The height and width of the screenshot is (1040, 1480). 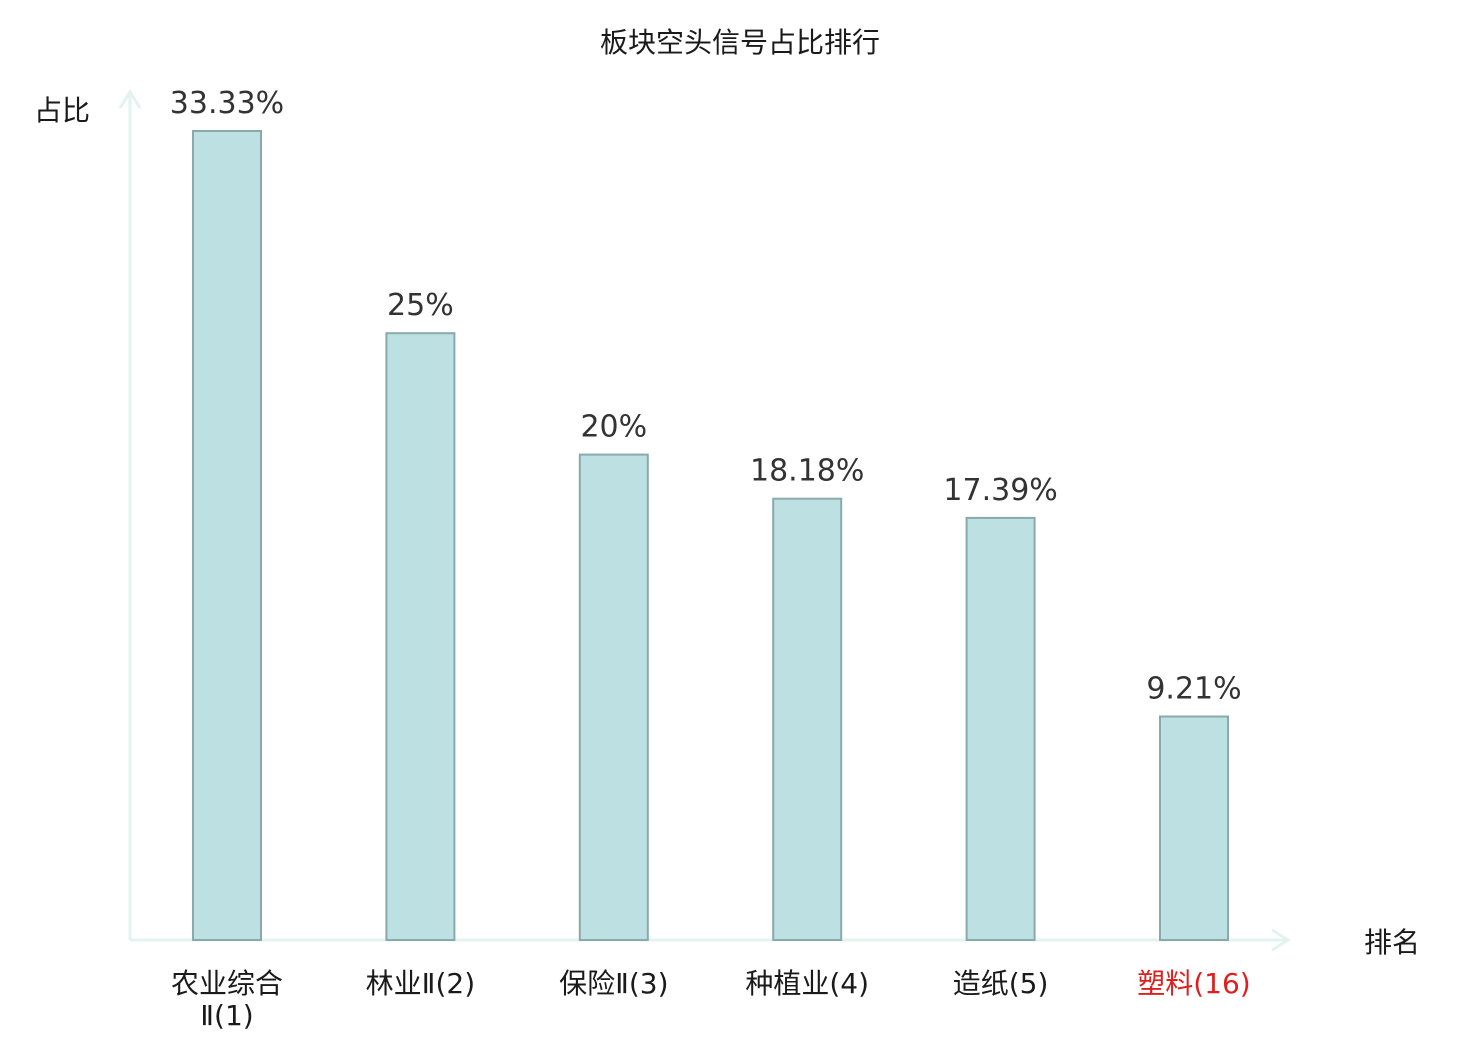 What do you see at coordinates (807, 983) in the screenshot?
I see `x-tick-label: 种植业(4)` at bounding box center [807, 983].